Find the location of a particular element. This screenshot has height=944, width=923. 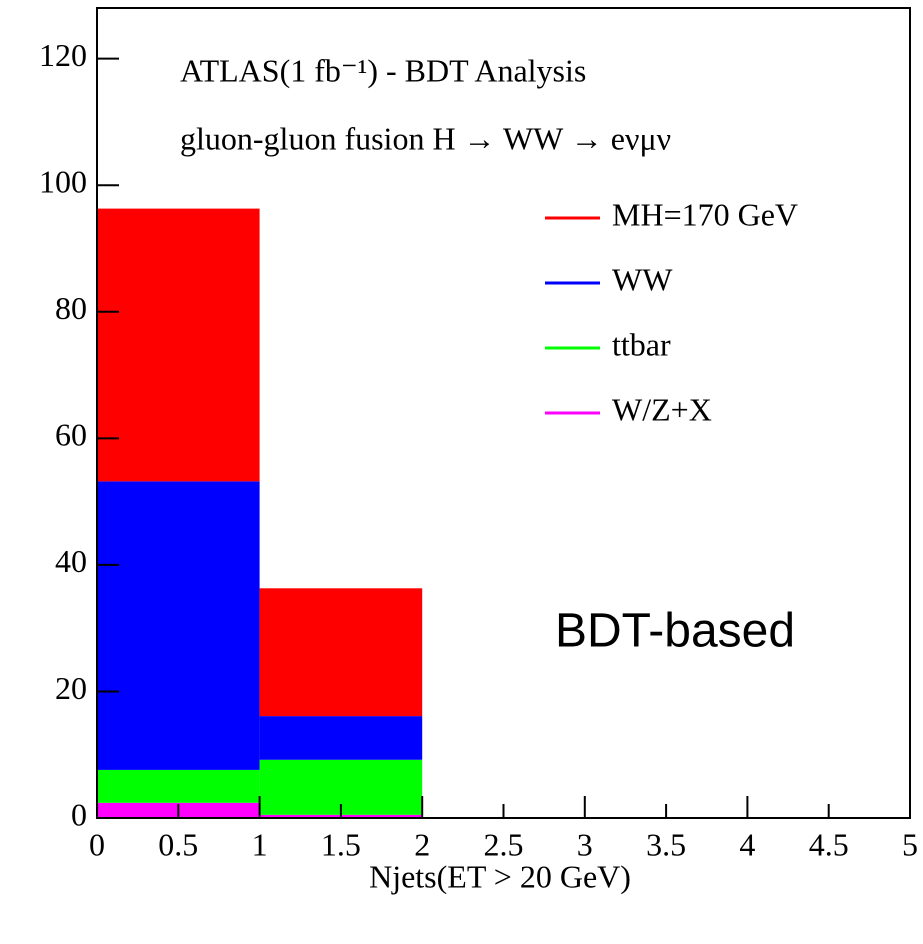

x-tick-label: 4.5 is located at coordinates (829, 844).